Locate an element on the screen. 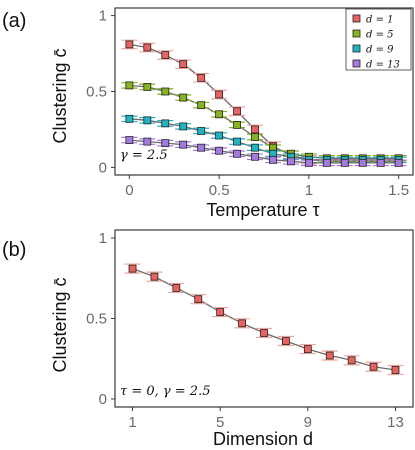 The width and height of the screenshot is (415, 450). panel-b-y-tick-label: 0 is located at coordinates (103, 399).